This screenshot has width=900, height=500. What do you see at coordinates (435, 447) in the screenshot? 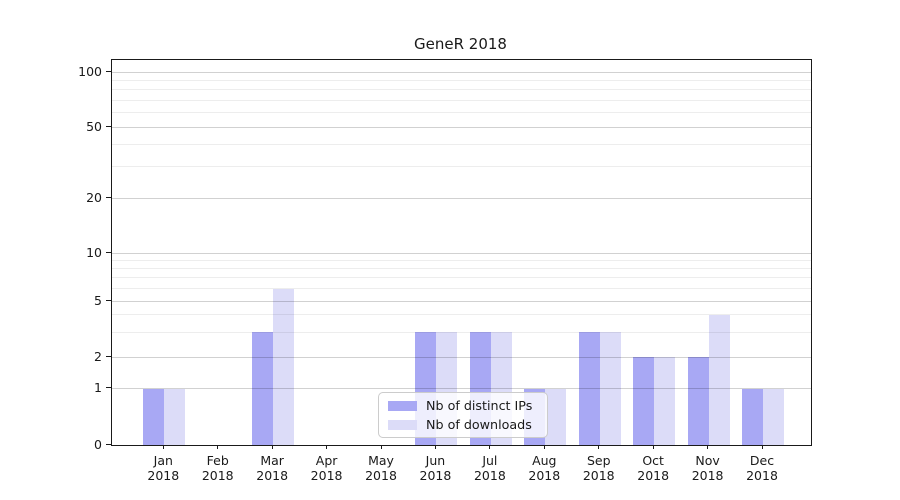
I see `x-axis-tick-jun` at bounding box center [435, 447].